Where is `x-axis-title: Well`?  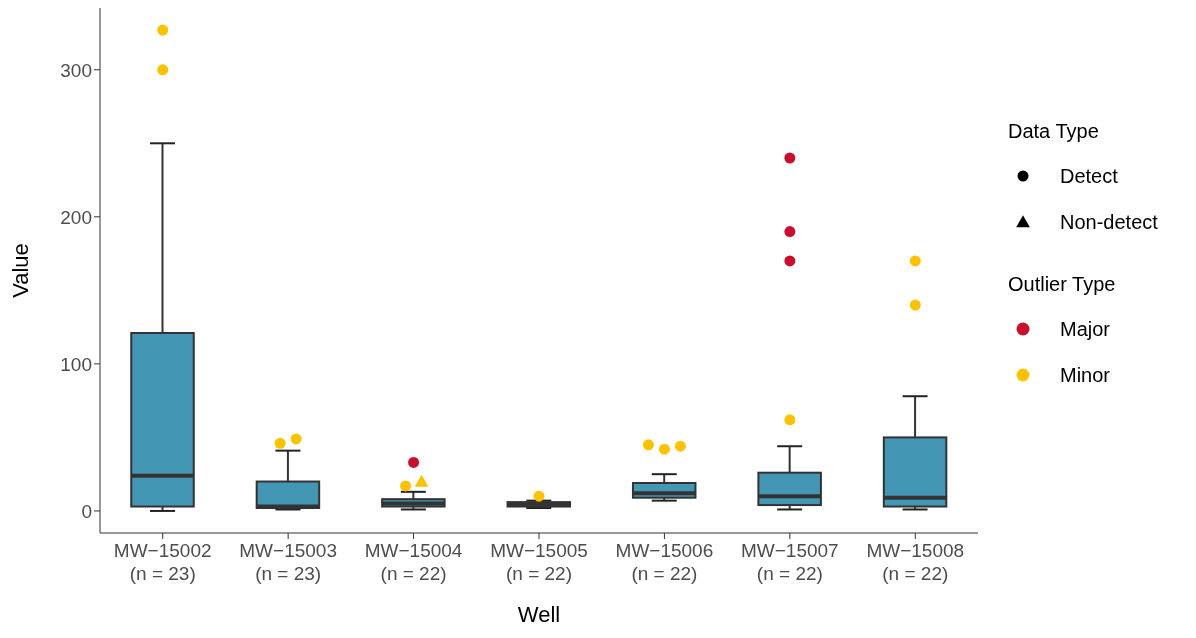 x-axis-title: Well is located at coordinates (539, 614).